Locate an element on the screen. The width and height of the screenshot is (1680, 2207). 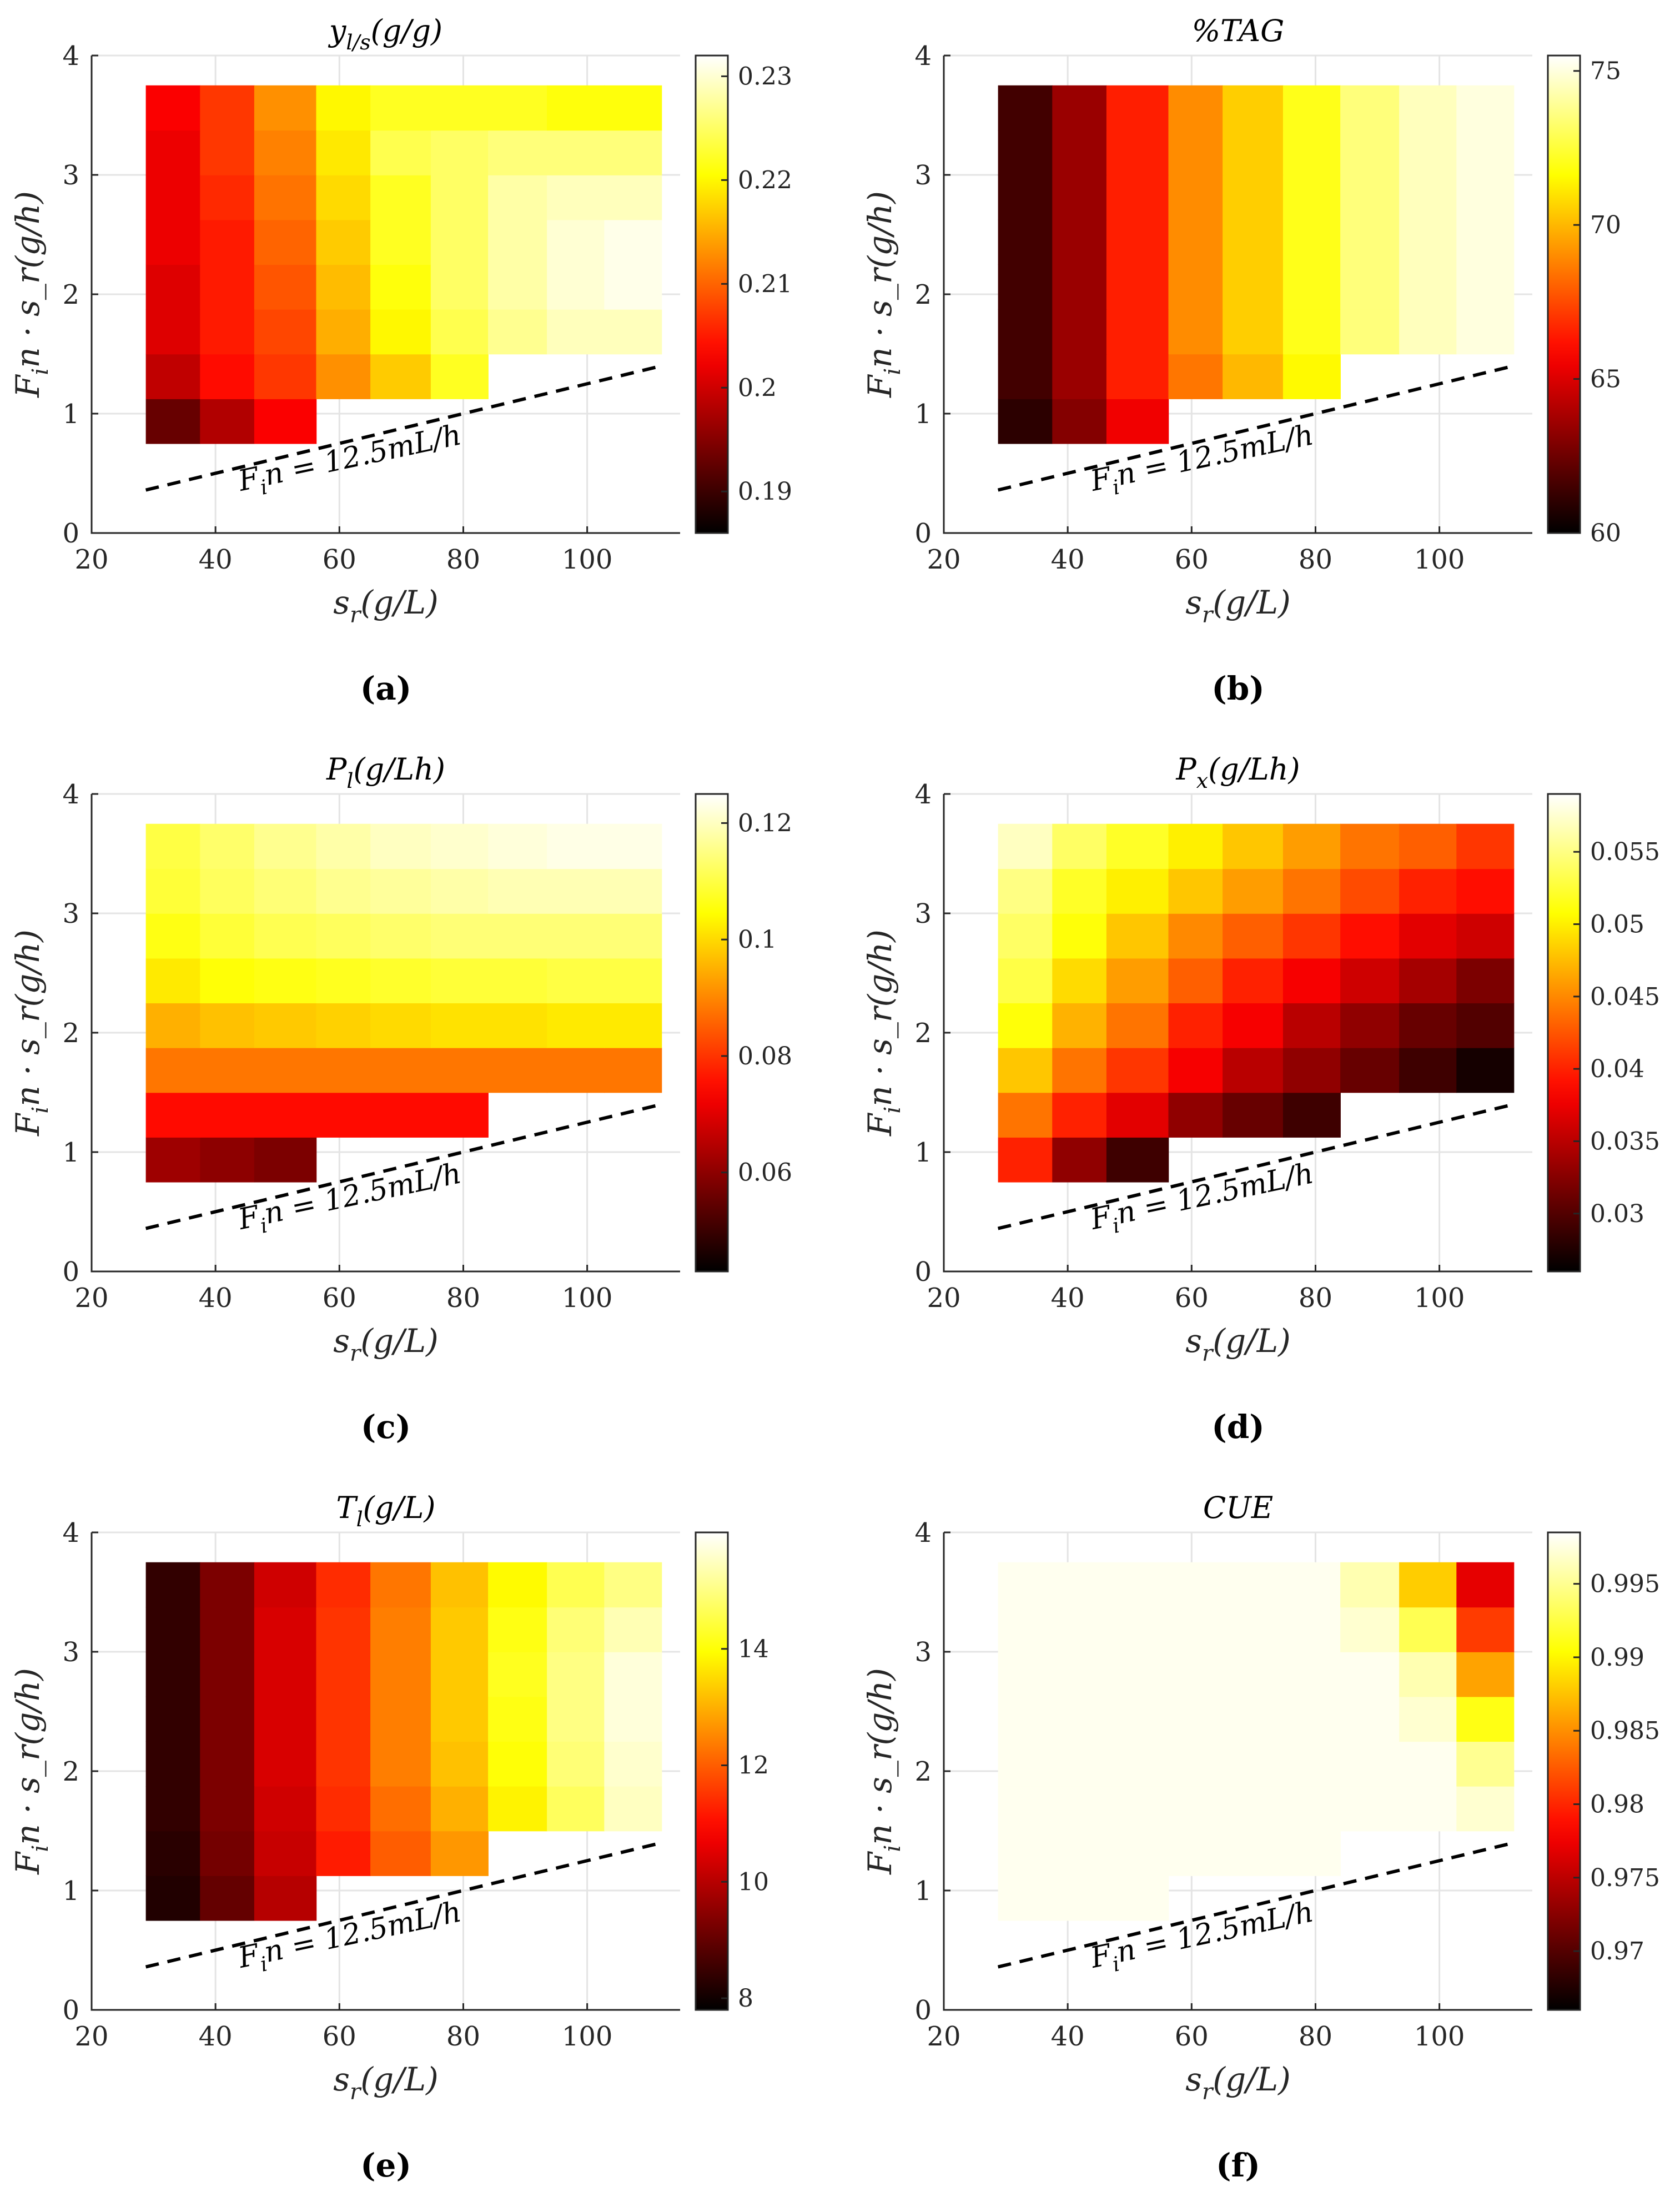
colorbar-tick-label: 70 is located at coordinates (1605, 225).